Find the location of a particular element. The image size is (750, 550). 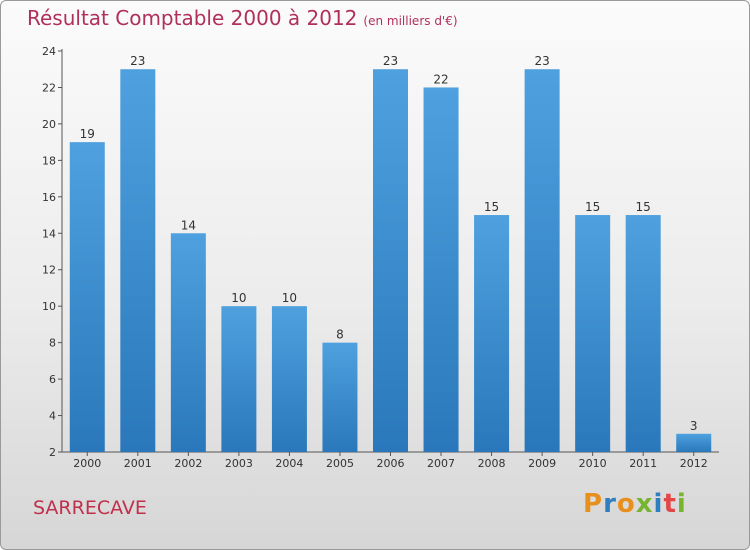

logo-letter: o is located at coordinates (626, 504).